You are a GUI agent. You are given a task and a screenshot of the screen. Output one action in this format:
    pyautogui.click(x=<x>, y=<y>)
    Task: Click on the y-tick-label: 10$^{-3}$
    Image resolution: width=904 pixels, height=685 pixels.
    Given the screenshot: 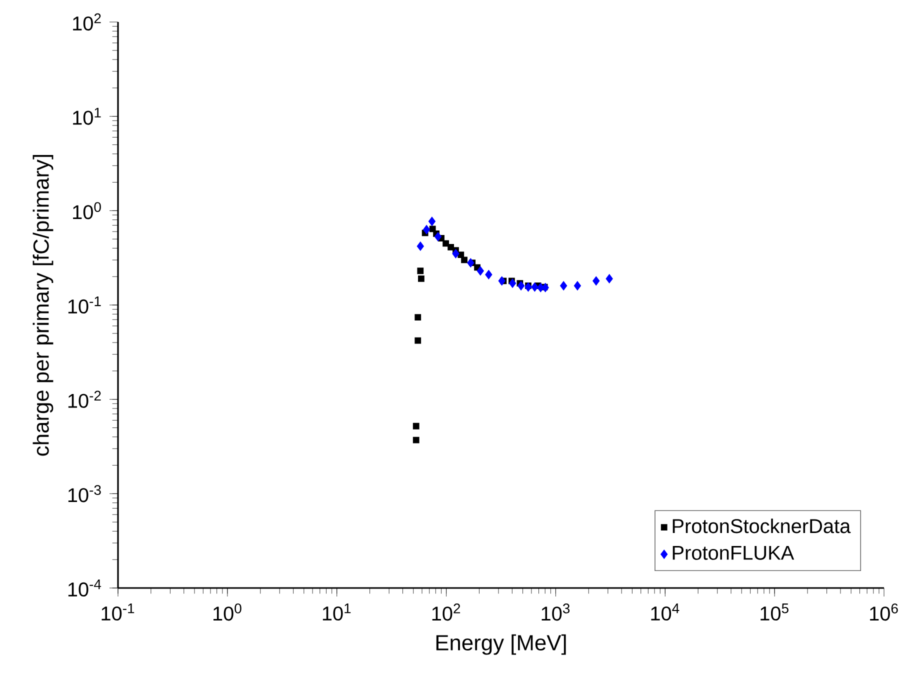 What is the action you would take?
    pyautogui.click(x=84, y=493)
    